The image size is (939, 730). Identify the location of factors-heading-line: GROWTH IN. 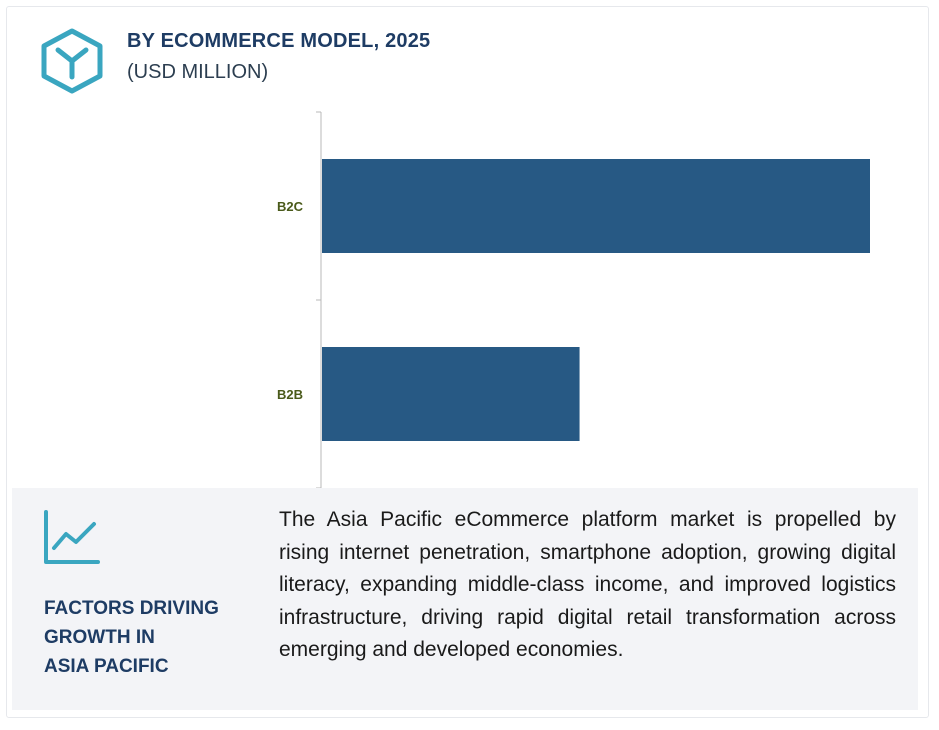
(99, 637).